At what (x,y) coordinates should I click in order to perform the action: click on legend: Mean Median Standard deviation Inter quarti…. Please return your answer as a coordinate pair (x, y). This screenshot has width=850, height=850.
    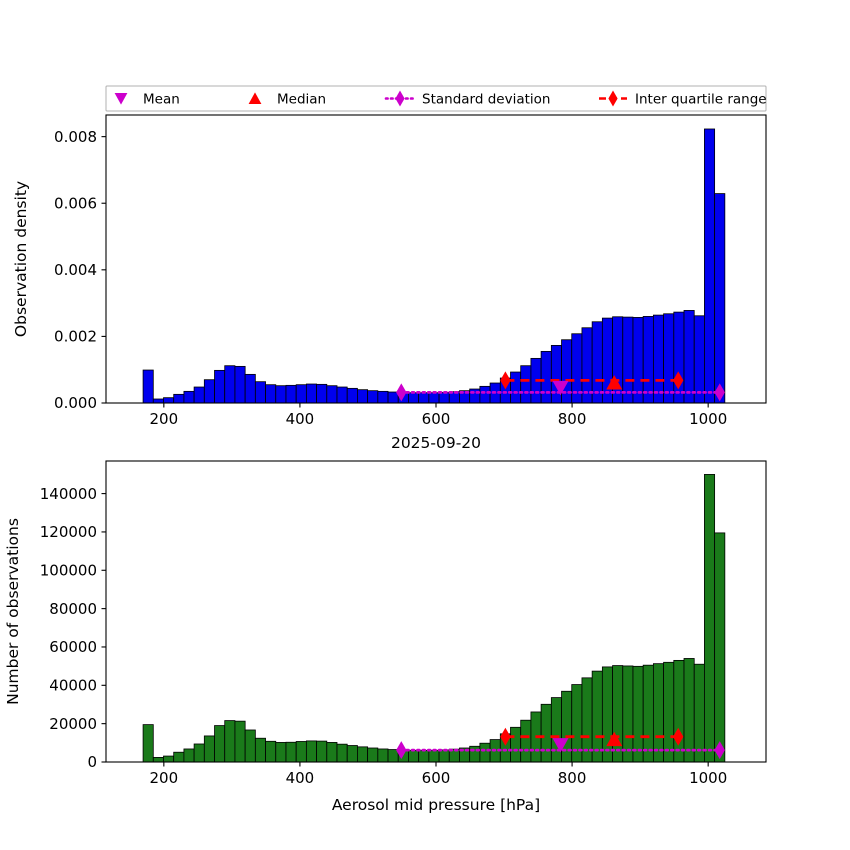
    Looking at the image, I should click on (436, 98).